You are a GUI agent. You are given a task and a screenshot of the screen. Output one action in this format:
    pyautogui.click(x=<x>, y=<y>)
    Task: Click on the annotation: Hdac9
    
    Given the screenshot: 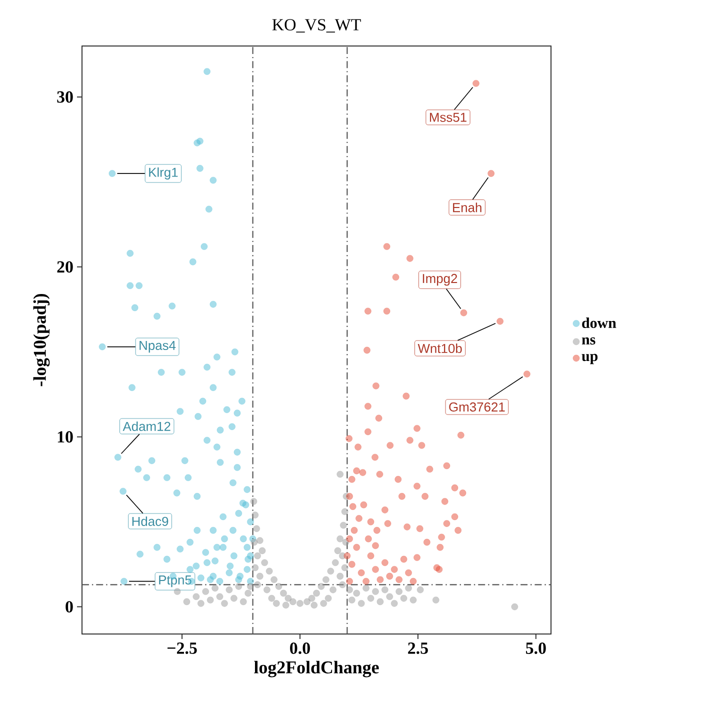 What is the action you would take?
    pyautogui.click(x=150, y=521)
    